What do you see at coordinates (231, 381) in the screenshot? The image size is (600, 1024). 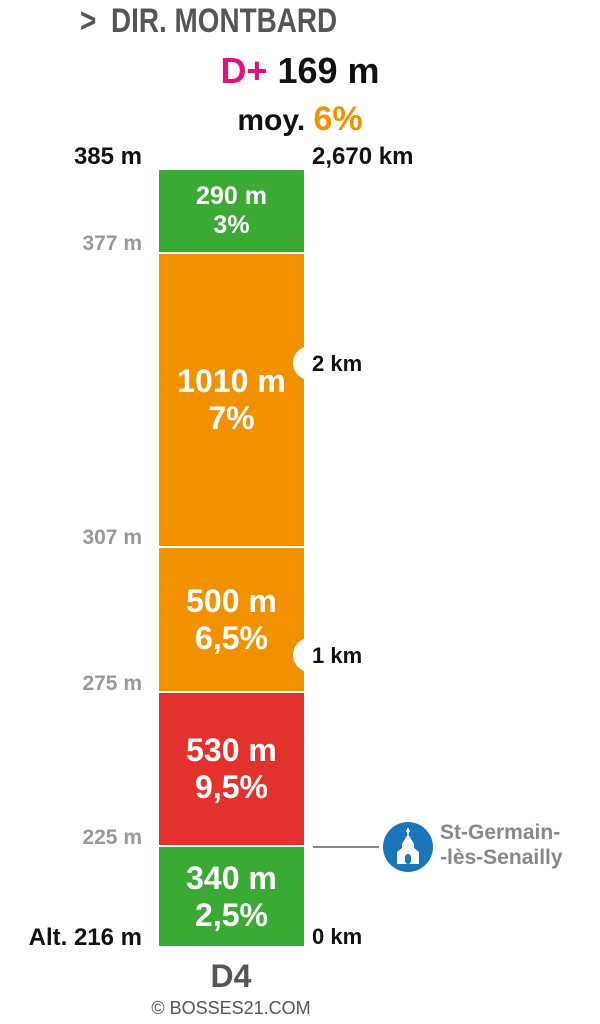 I see `segment-length: 1010 m` at bounding box center [231, 381].